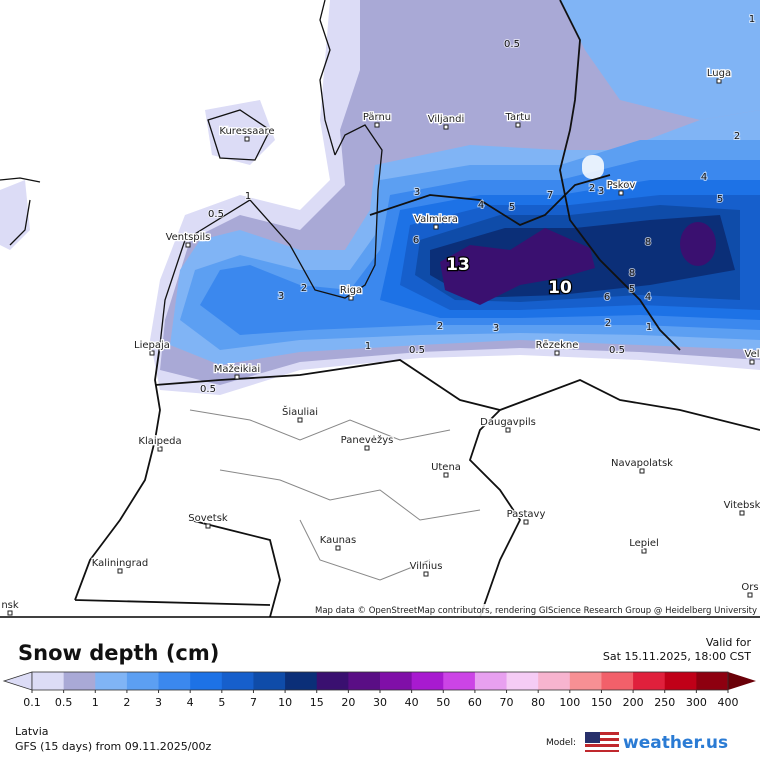 The width and height of the screenshot is (760, 760). Describe the element at coordinates (446, 119) in the screenshot. I see `city-label: Viljandi` at that location.